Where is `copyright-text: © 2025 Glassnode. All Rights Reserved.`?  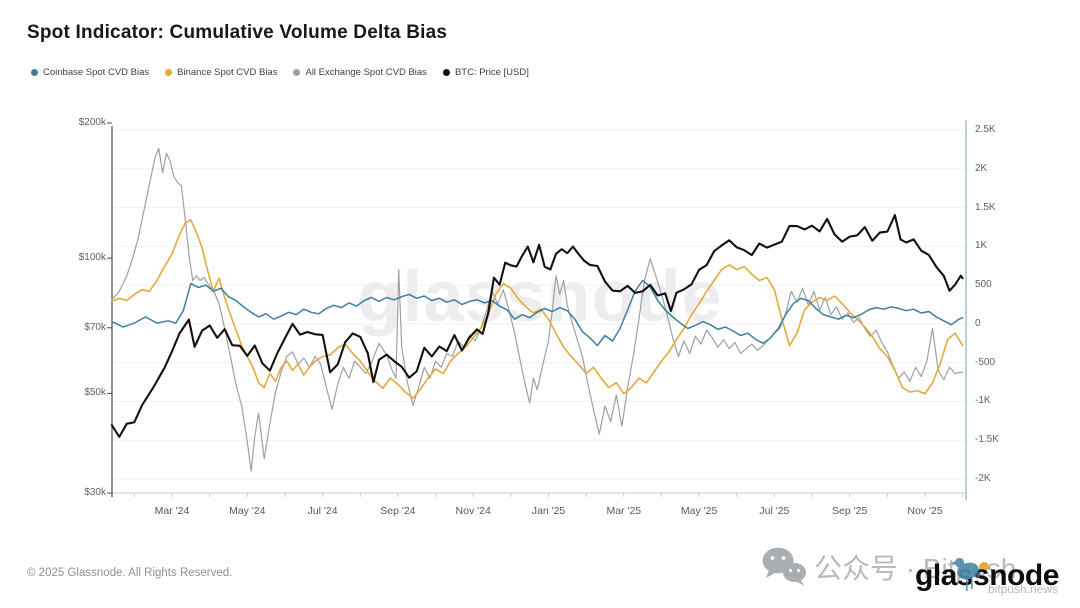 copyright-text: © 2025 Glassnode. All Rights Reserved. is located at coordinates (130, 573).